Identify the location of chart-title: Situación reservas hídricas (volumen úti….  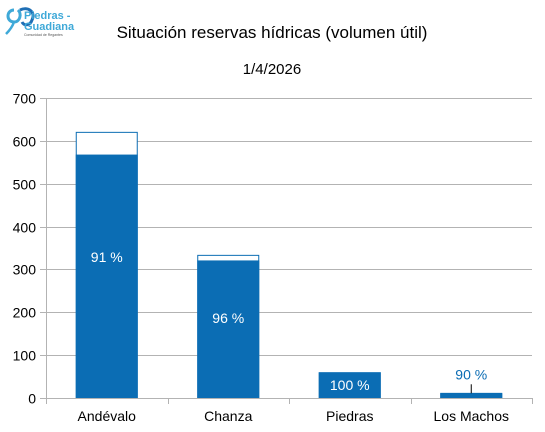
(272, 32).